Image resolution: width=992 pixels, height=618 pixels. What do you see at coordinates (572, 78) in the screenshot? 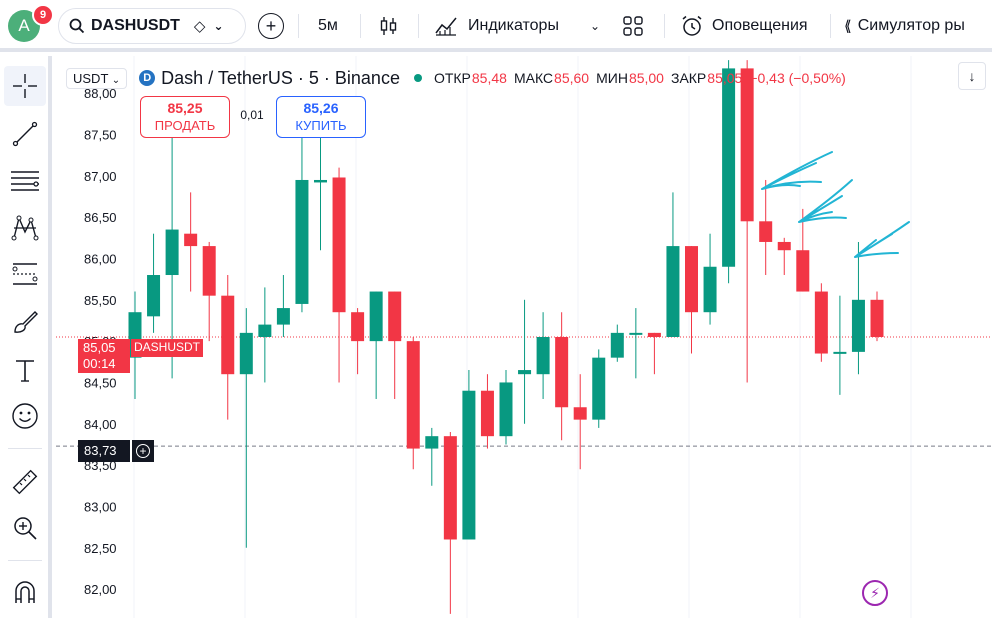
I see `high-value: 85,60` at bounding box center [572, 78].